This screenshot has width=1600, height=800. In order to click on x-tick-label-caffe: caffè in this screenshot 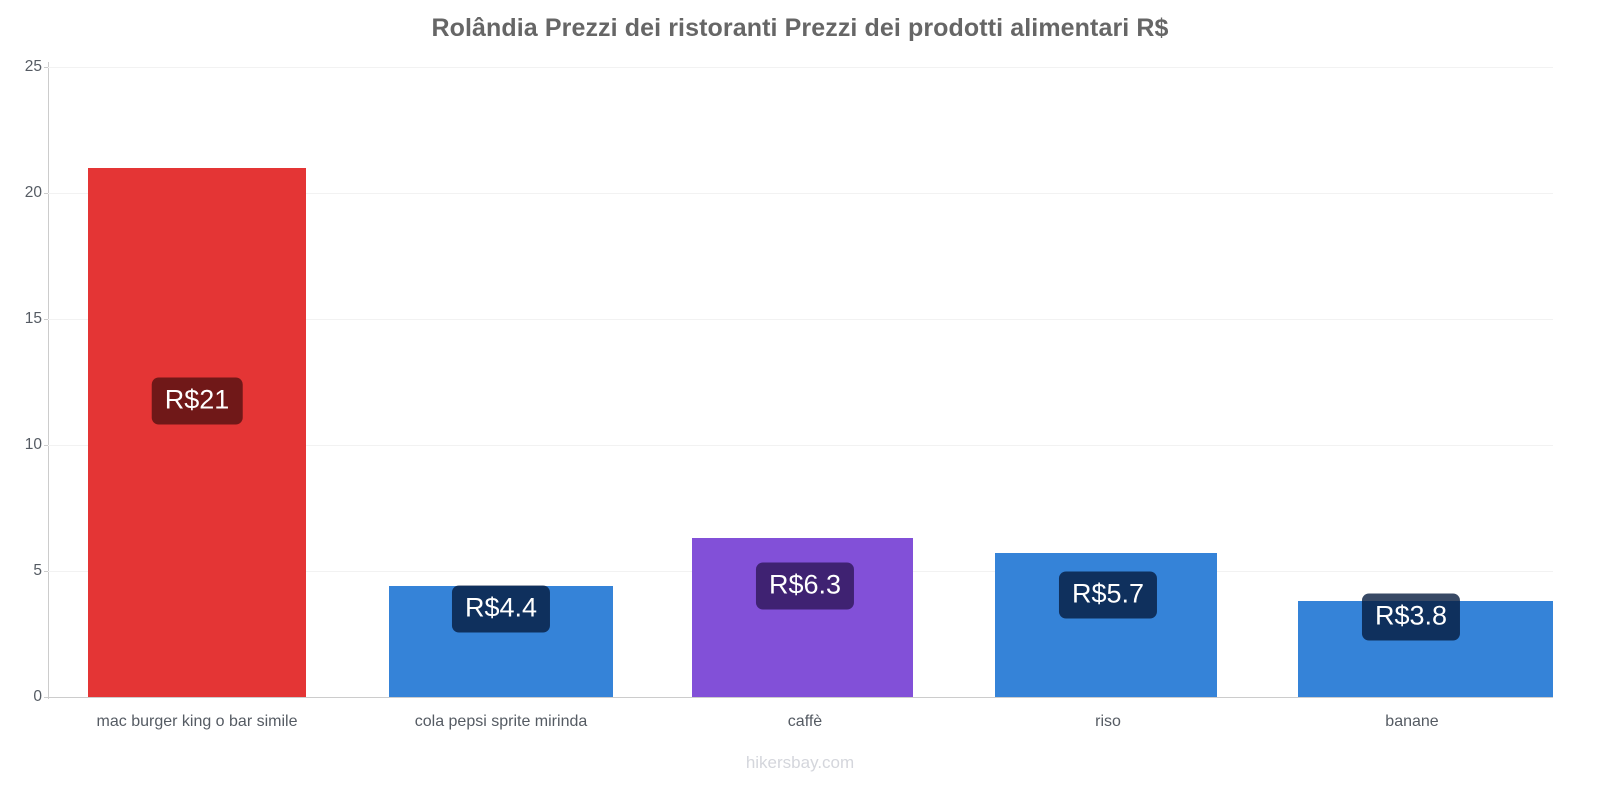, I will do `click(805, 721)`.